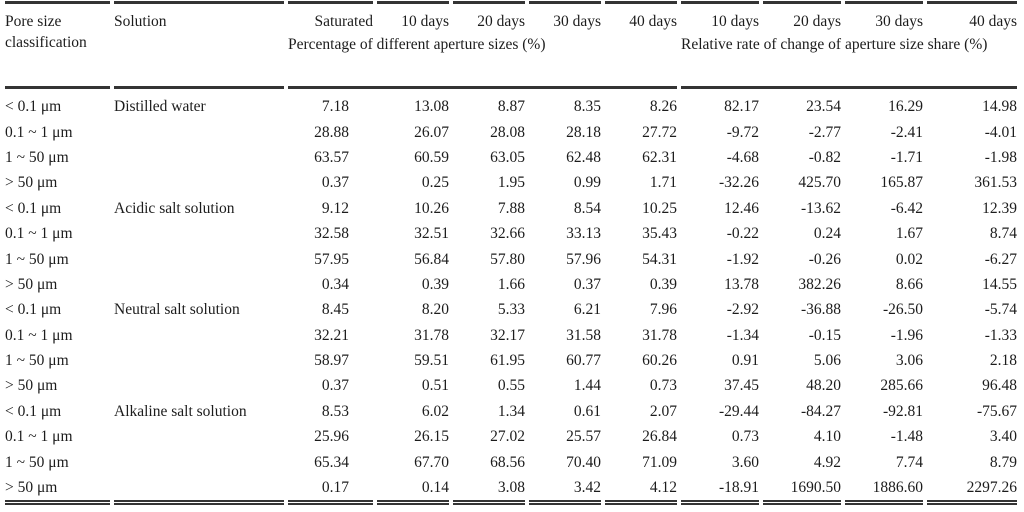 This screenshot has height=512, width=1024. Describe the element at coordinates (909, 462) in the screenshot. I see `value-cell: 7.74` at that location.